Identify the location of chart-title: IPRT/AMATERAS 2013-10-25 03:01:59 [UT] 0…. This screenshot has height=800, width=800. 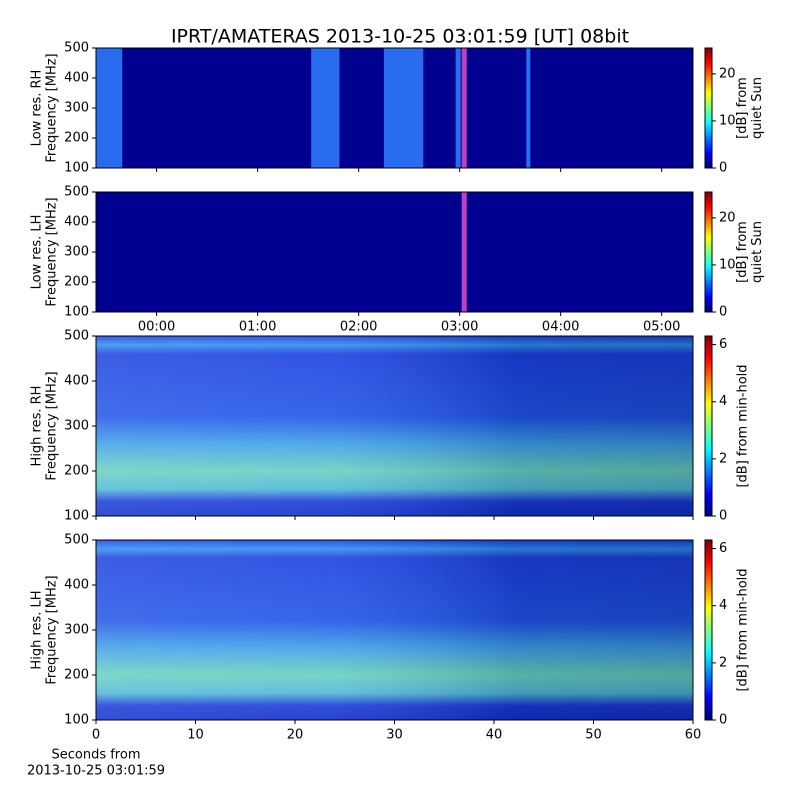
(400, 37).